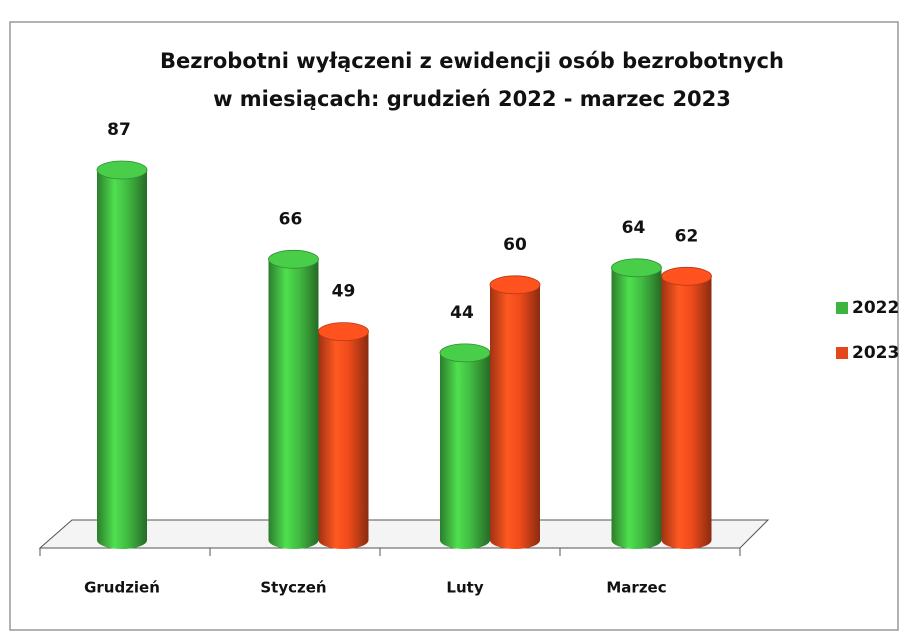  I want to click on x-tick-label: Luty, so click(464, 588).